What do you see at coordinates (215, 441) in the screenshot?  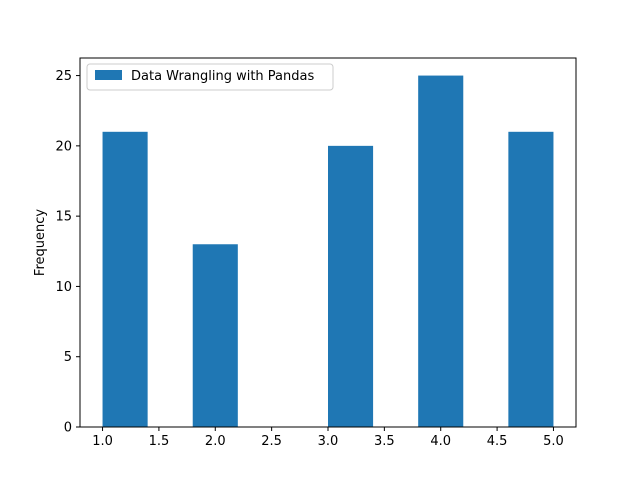 I see `x-tick-label: 2.0` at bounding box center [215, 441].